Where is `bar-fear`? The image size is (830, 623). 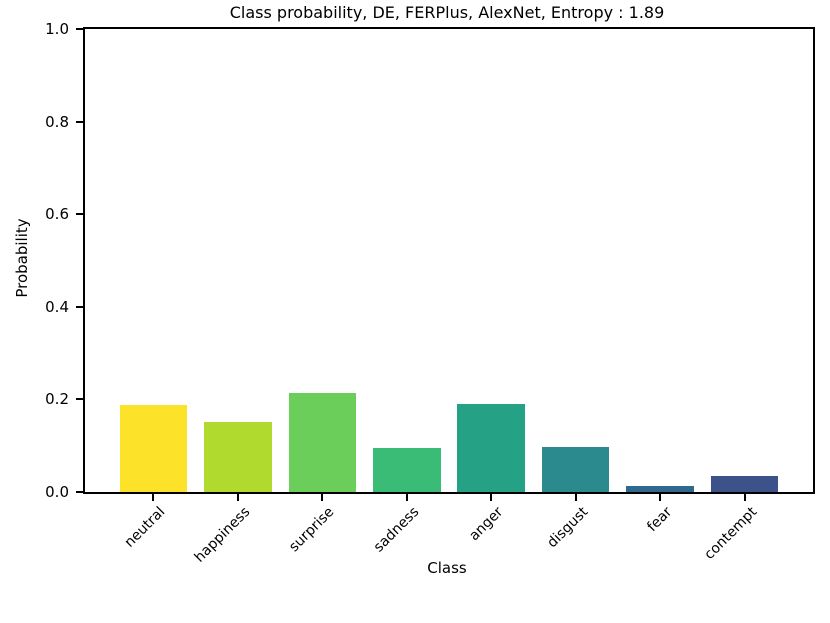 bar-fear is located at coordinates (660, 488).